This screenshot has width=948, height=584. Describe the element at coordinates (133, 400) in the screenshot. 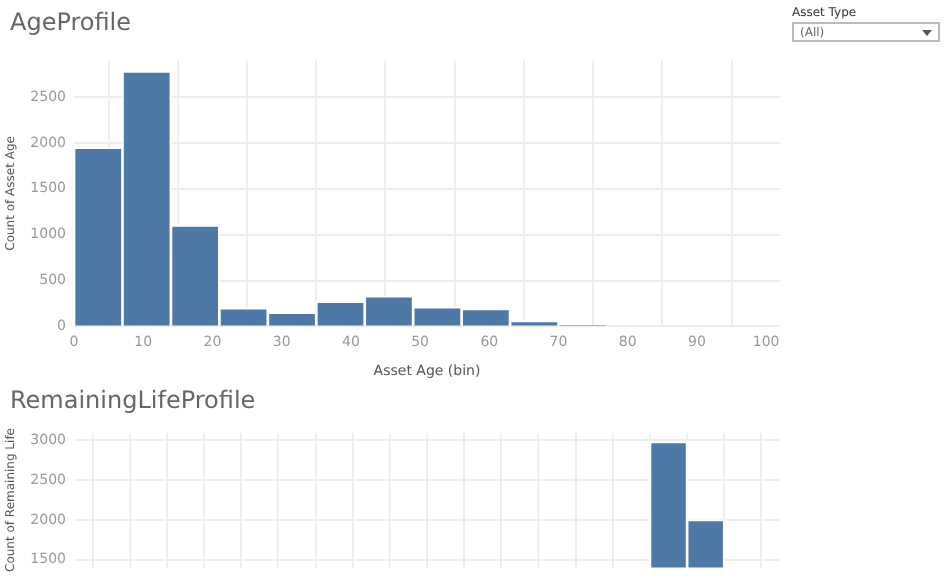

I see `chart-title: RemainingLifeProfile` at that location.